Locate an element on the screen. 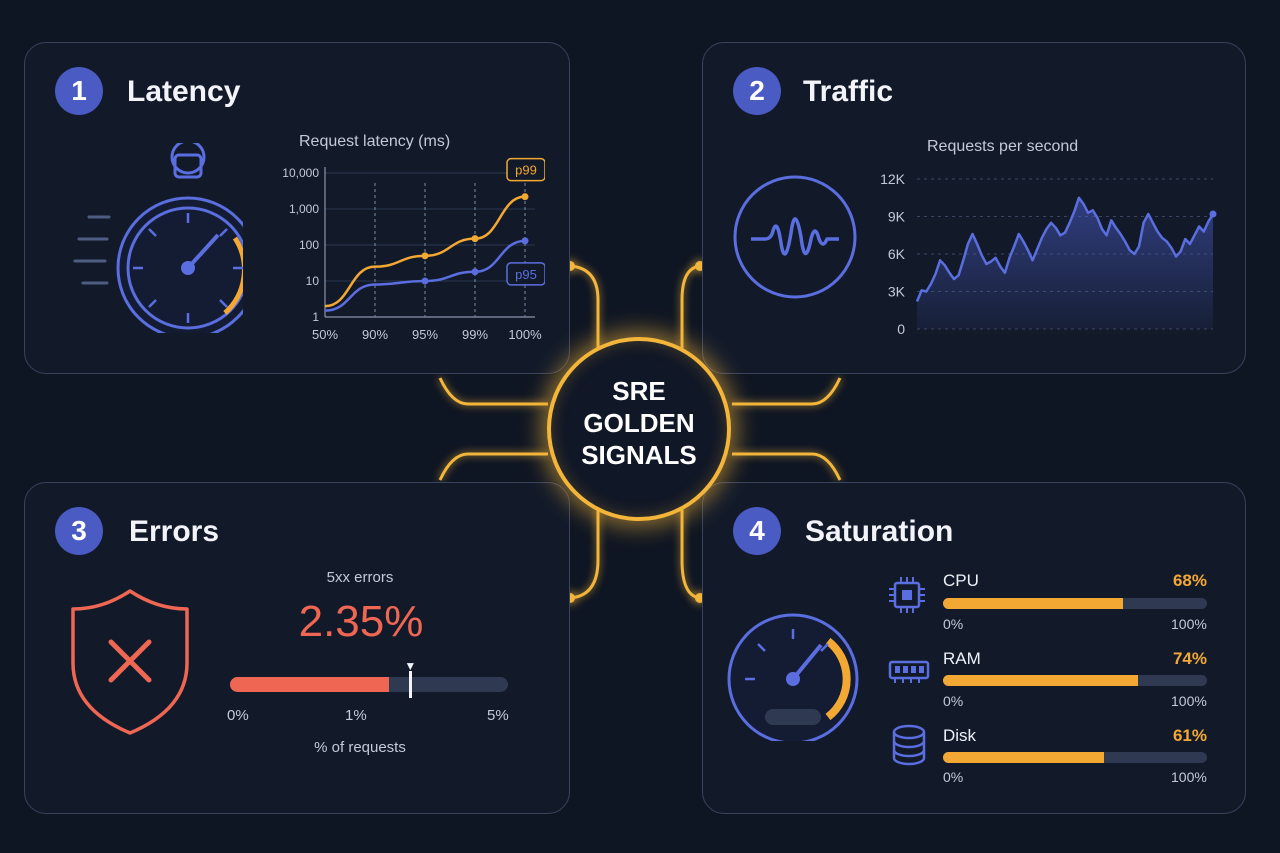  ram-label: RAM is located at coordinates (962, 658).